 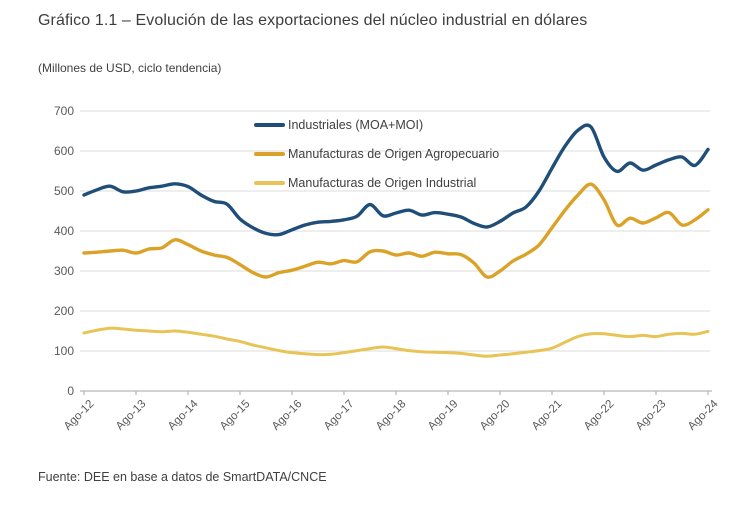 What do you see at coordinates (63, 191) in the screenshot?
I see `y-axis-tick-label: 500` at bounding box center [63, 191].